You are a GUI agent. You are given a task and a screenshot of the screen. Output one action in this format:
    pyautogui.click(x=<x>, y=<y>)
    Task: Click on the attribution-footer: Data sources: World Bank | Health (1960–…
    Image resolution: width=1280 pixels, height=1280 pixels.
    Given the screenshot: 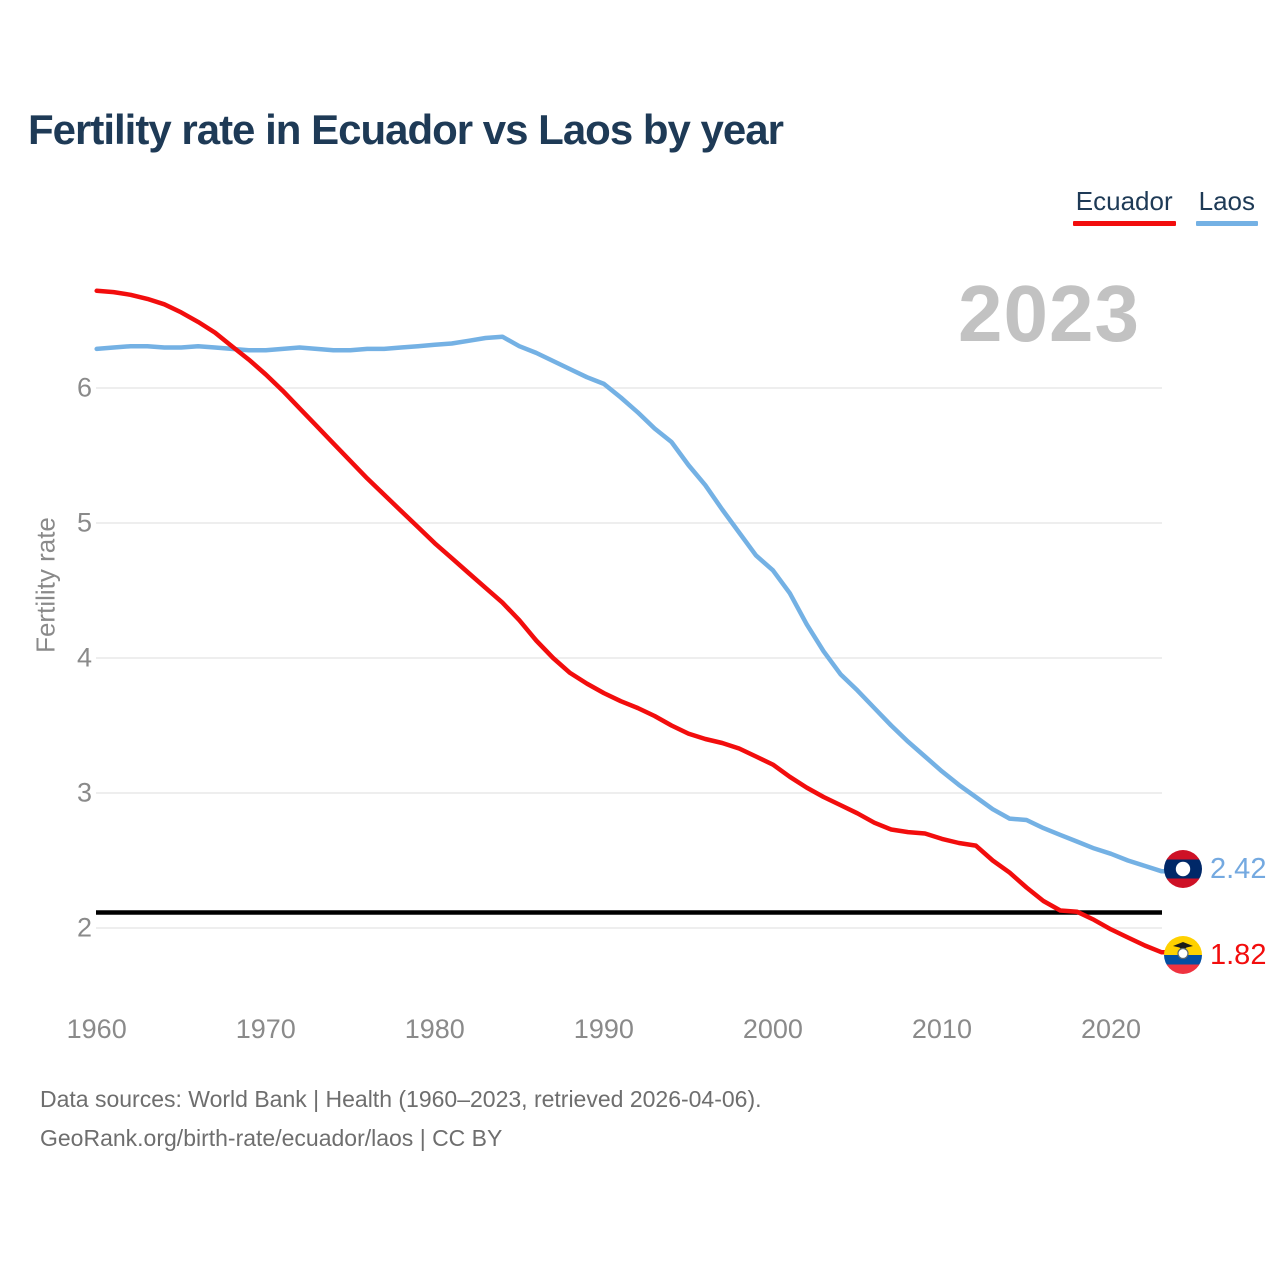 What is the action you would take?
    pyautogui.click(x=401, y=1119)
    